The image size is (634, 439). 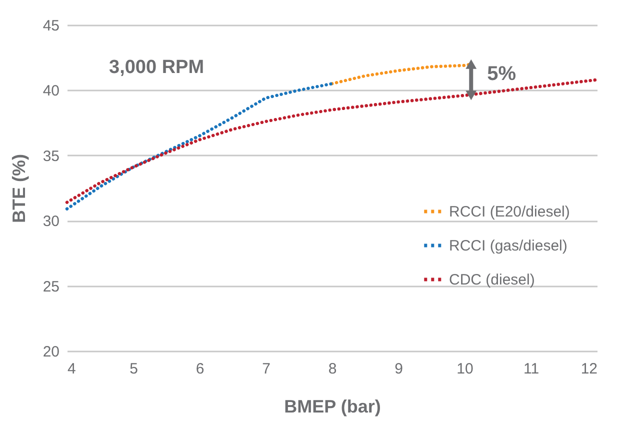 I want to click on x-tick-label: 5, so click(x=134, y=369).